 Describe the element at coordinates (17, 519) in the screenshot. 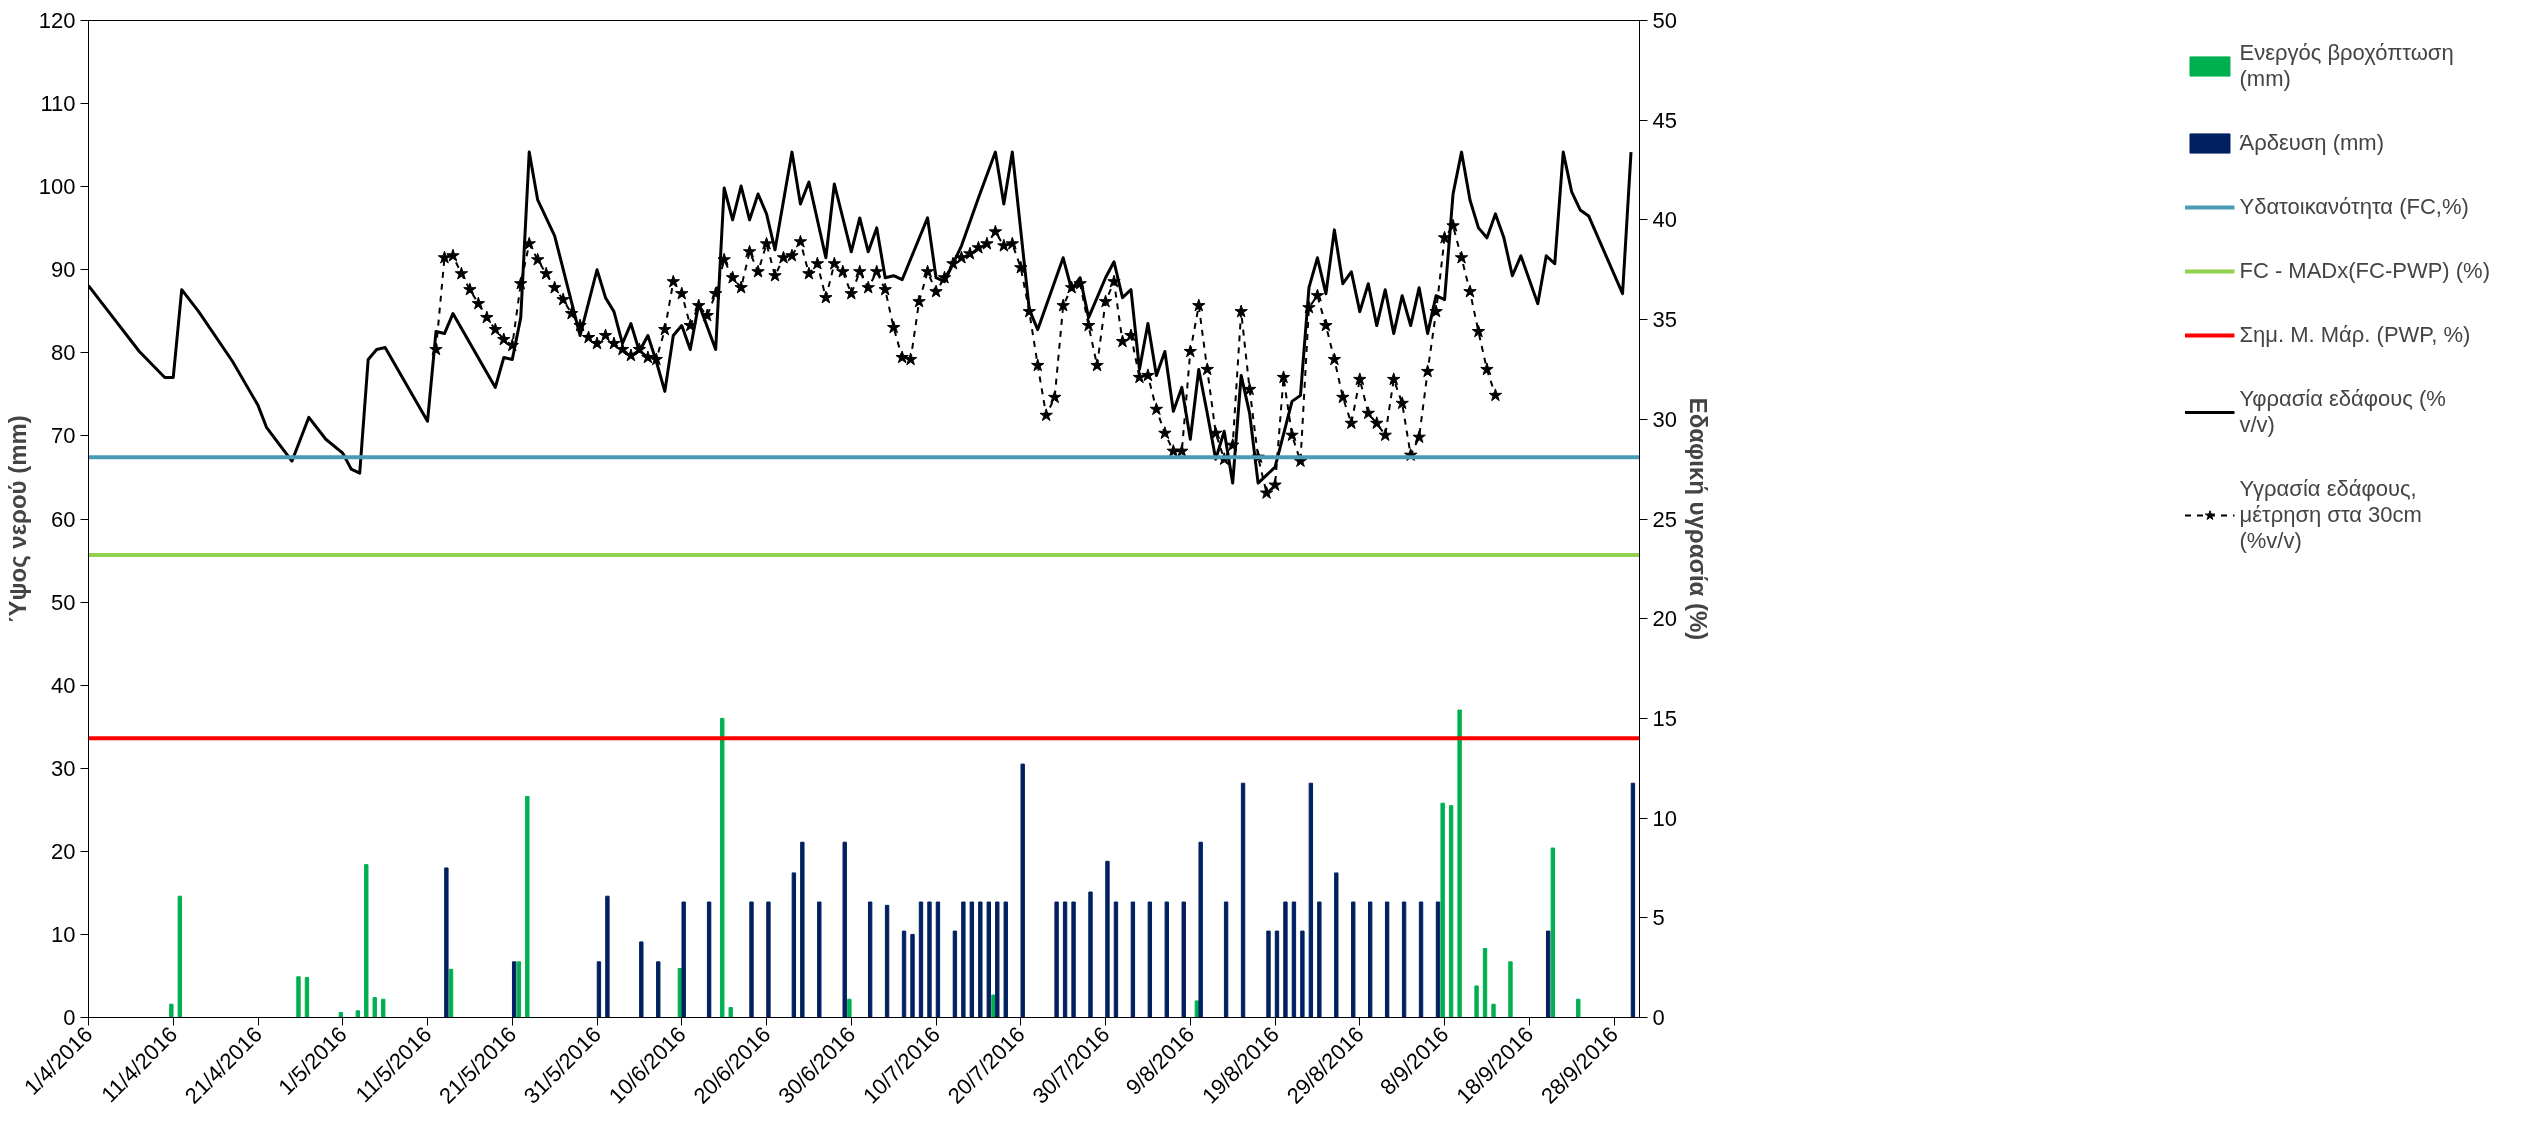

I see `y-axis-title: Ύψος νερού (mm)` at that location.